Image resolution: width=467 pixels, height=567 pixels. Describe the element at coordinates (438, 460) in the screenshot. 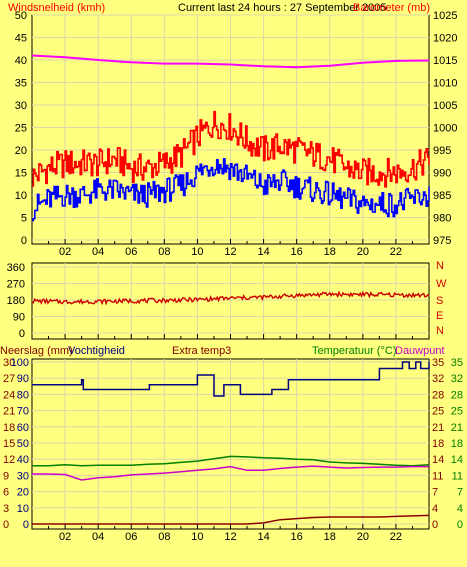

I see `extra-tick-label: 14` at that location.